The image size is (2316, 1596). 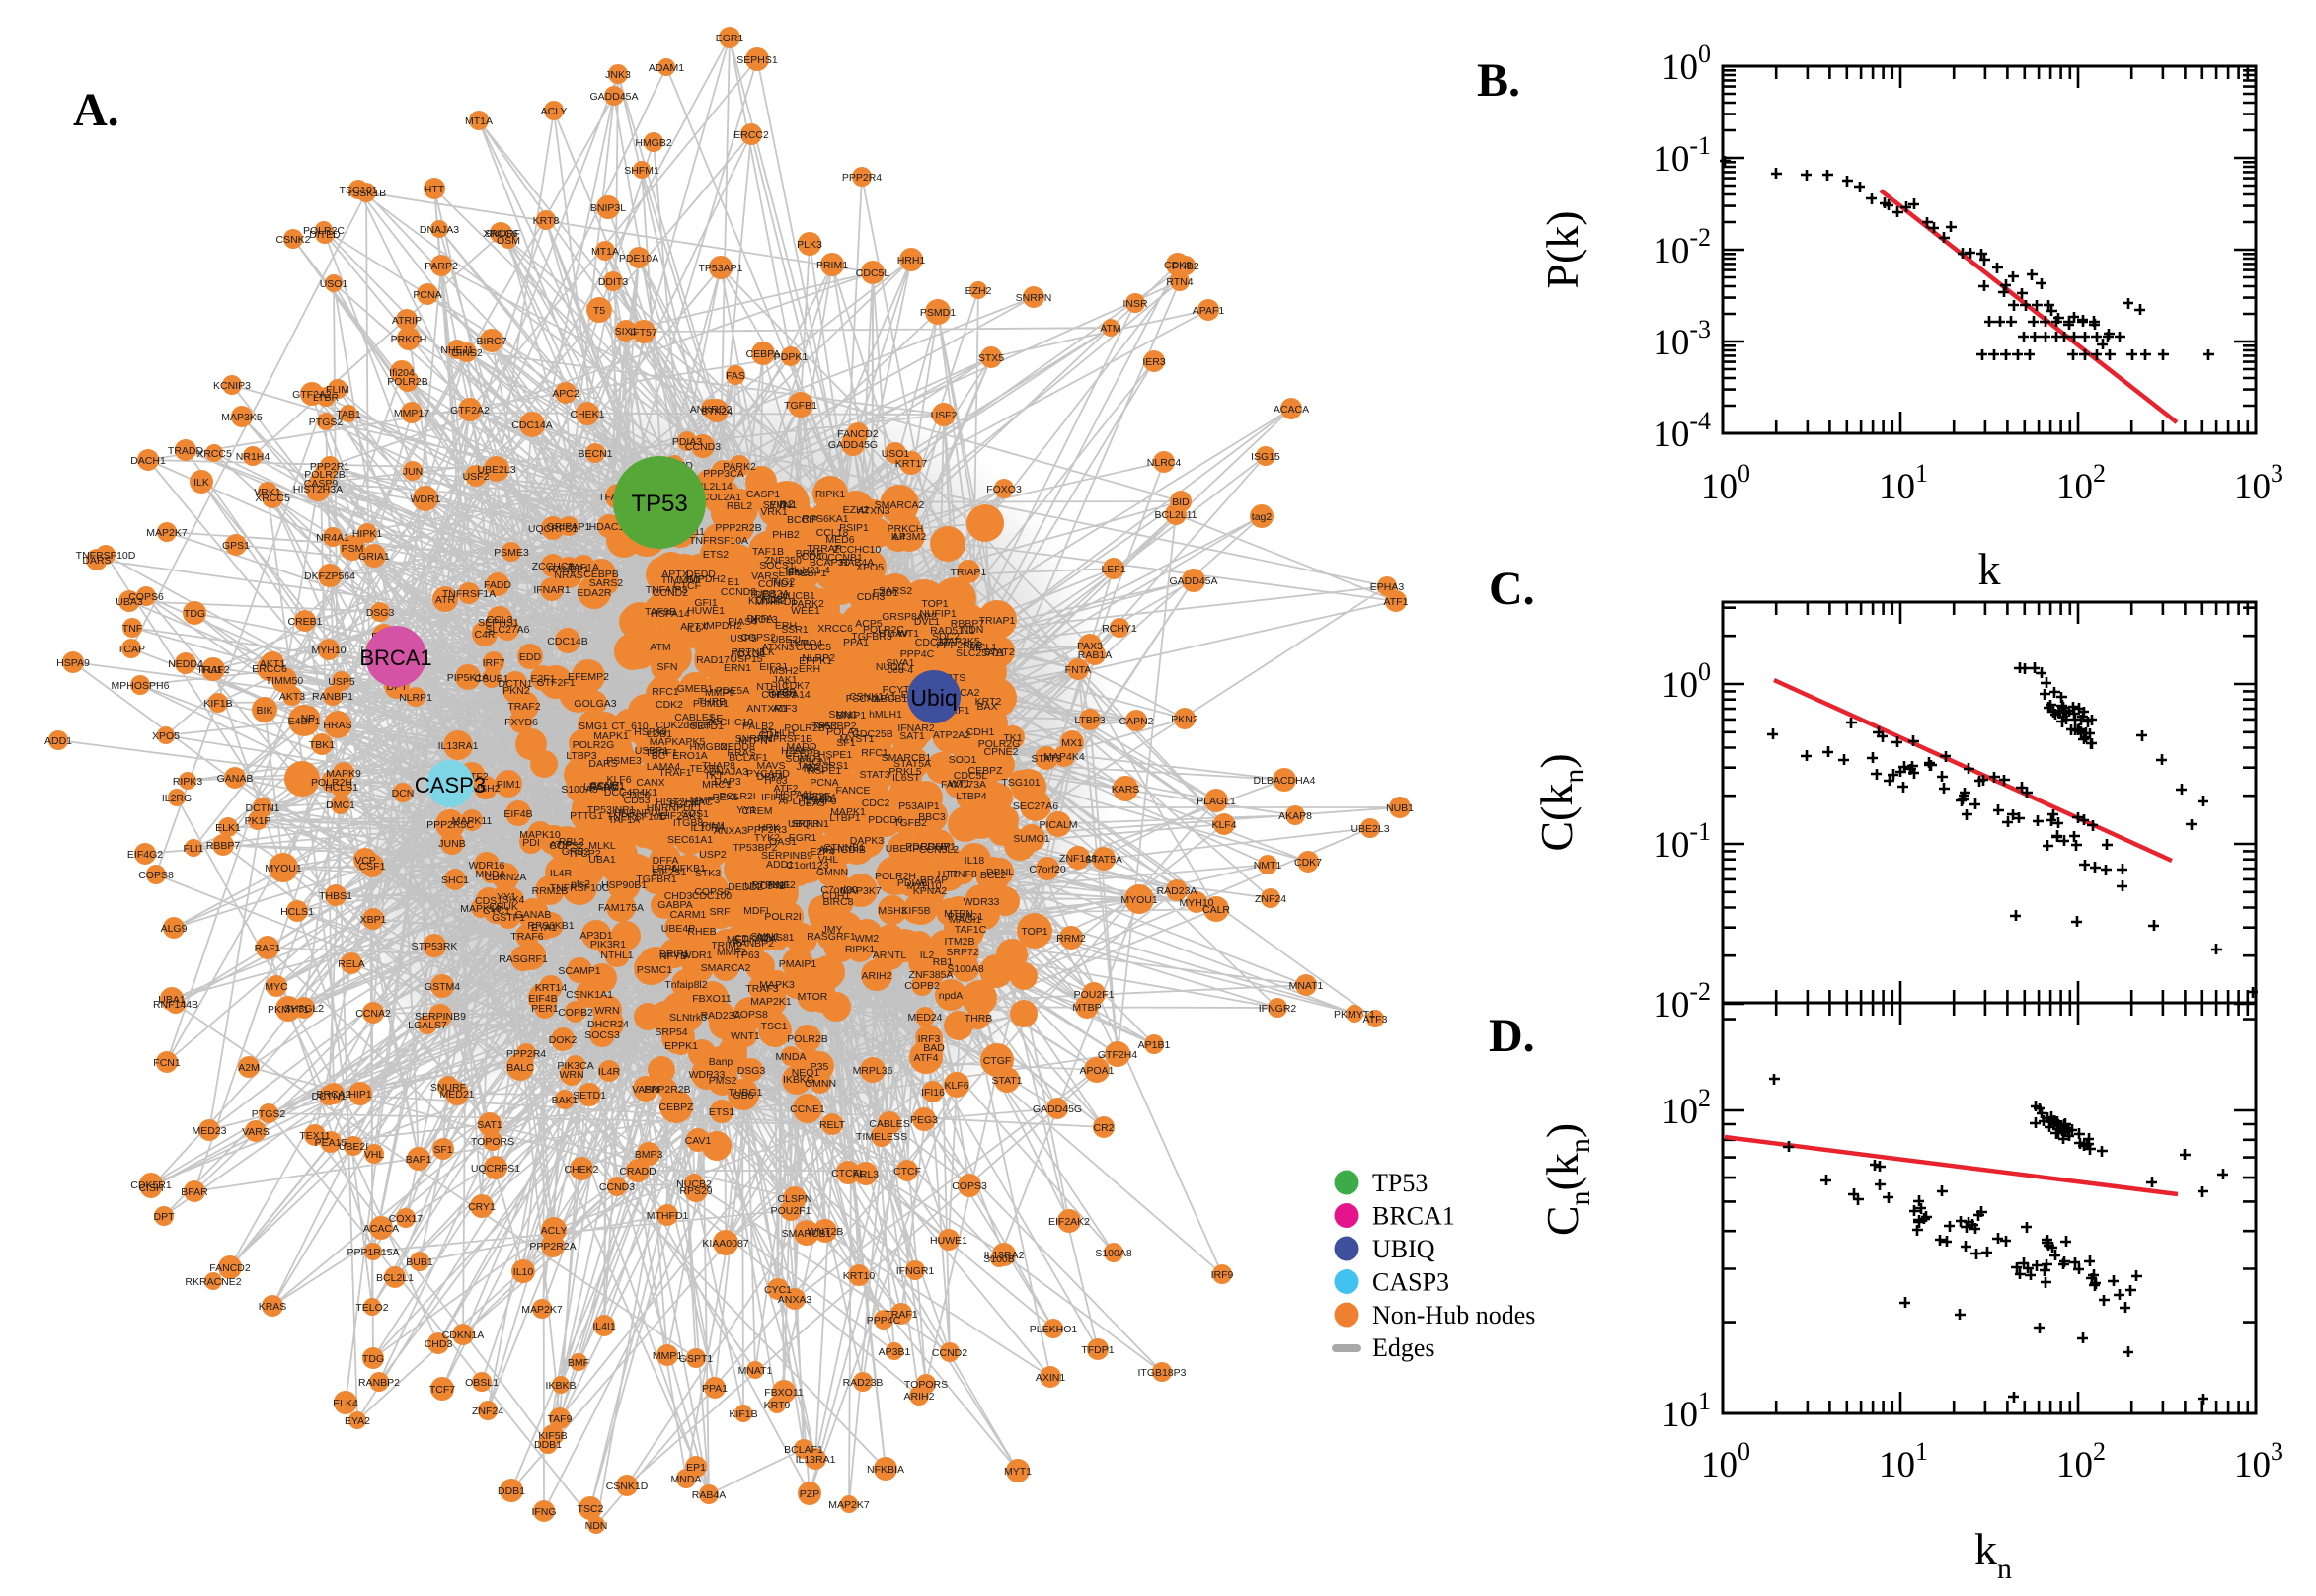 I want to click on svg-text: USO1, so click(x=334, y=284).